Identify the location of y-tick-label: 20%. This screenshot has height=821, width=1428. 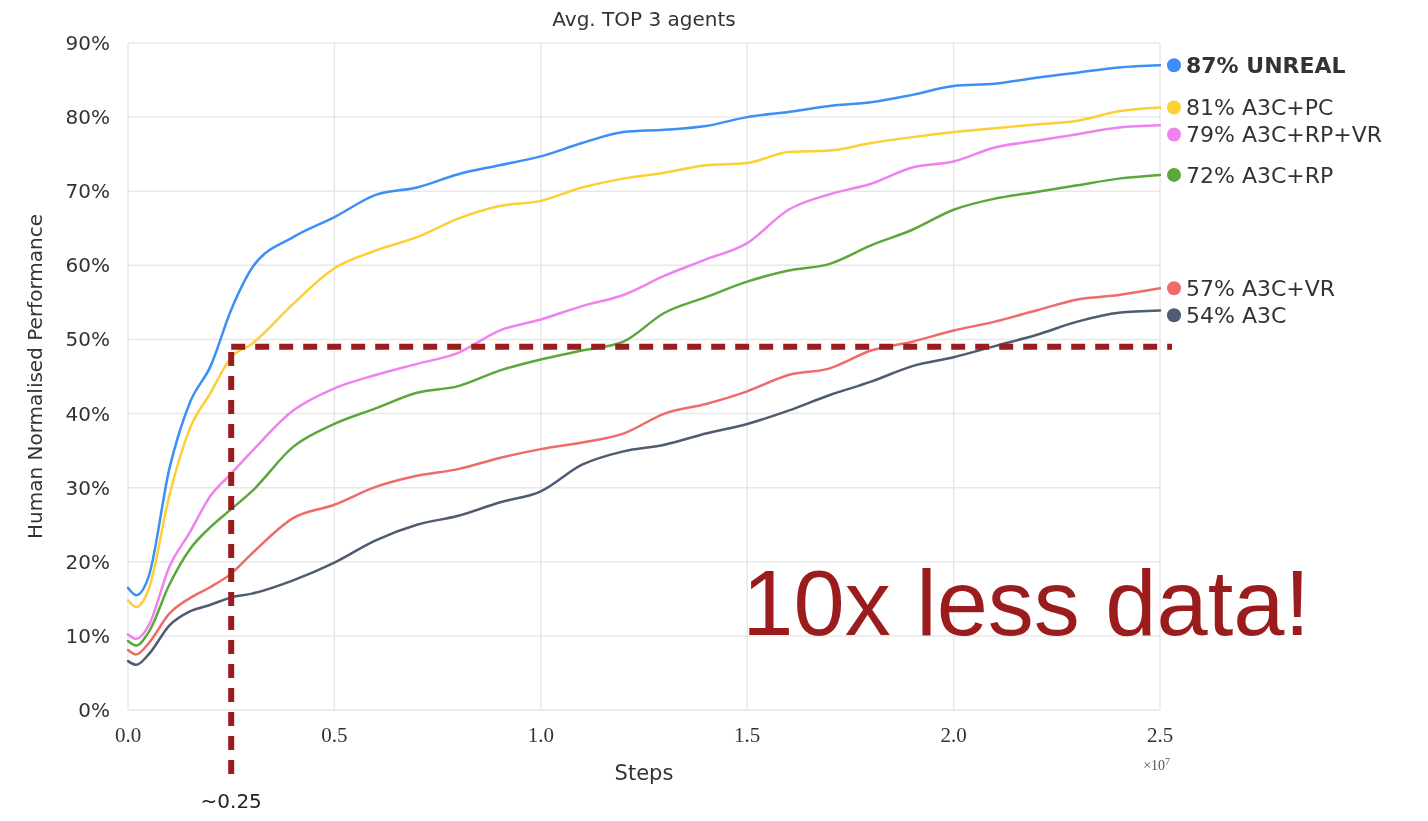
(87, 561).